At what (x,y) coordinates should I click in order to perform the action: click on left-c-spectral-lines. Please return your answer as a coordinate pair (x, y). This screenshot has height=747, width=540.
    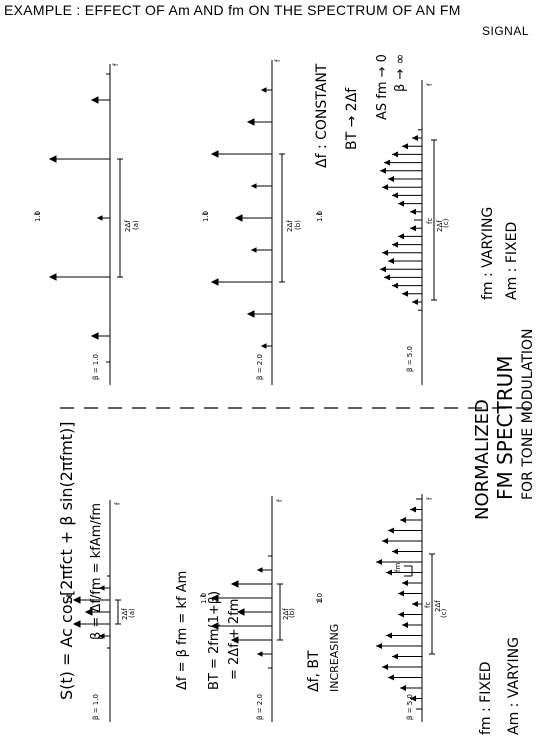
    Looking at the image, I should click on (399, 604).